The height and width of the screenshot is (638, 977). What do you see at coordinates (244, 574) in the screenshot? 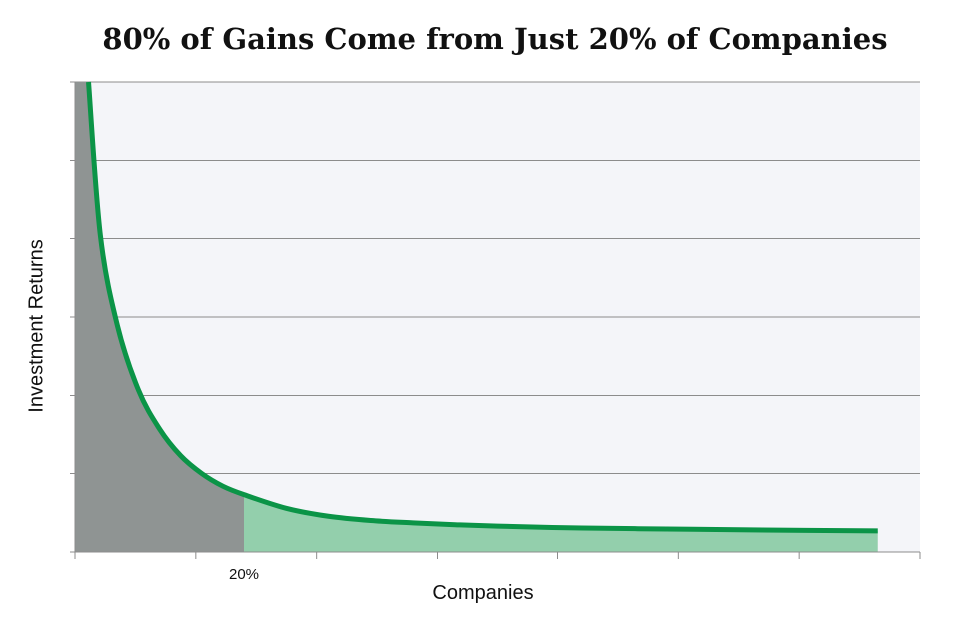
I see `x-tick-label-20-percent: 20%` at bounding box center [244, 574].